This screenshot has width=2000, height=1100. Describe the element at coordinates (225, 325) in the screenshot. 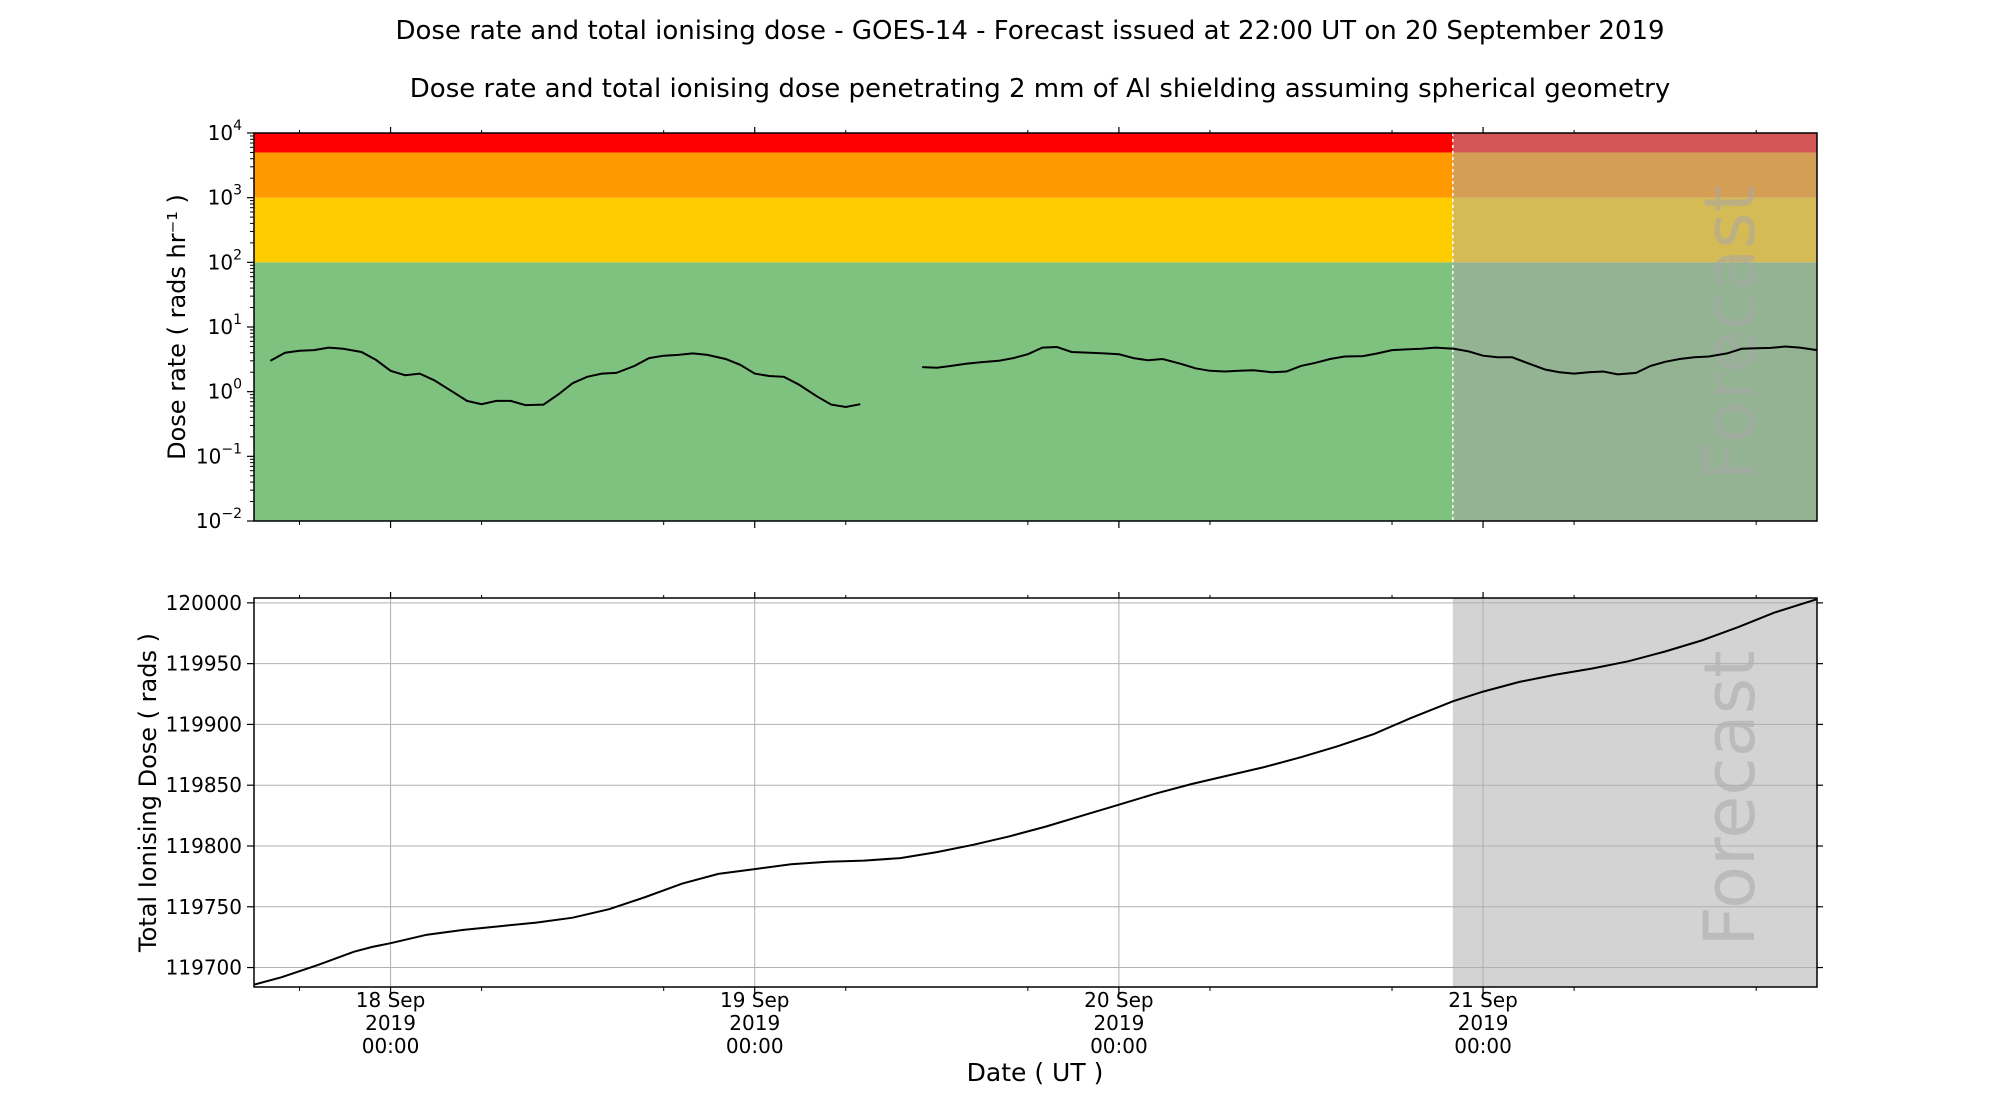

I see `dose-rate-y-tick-label-3: 10¹` at that location.